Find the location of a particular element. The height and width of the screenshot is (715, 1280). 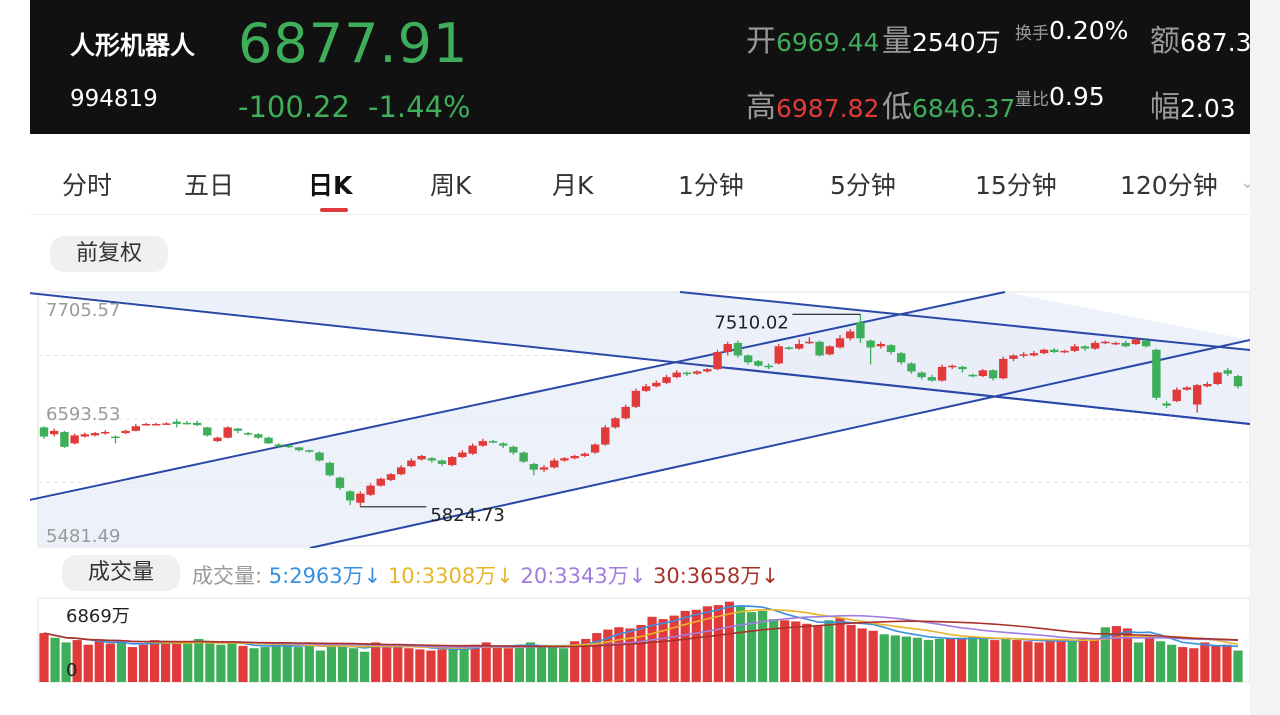

tab-intraday: 分时 is located at coordinates (87, 185).